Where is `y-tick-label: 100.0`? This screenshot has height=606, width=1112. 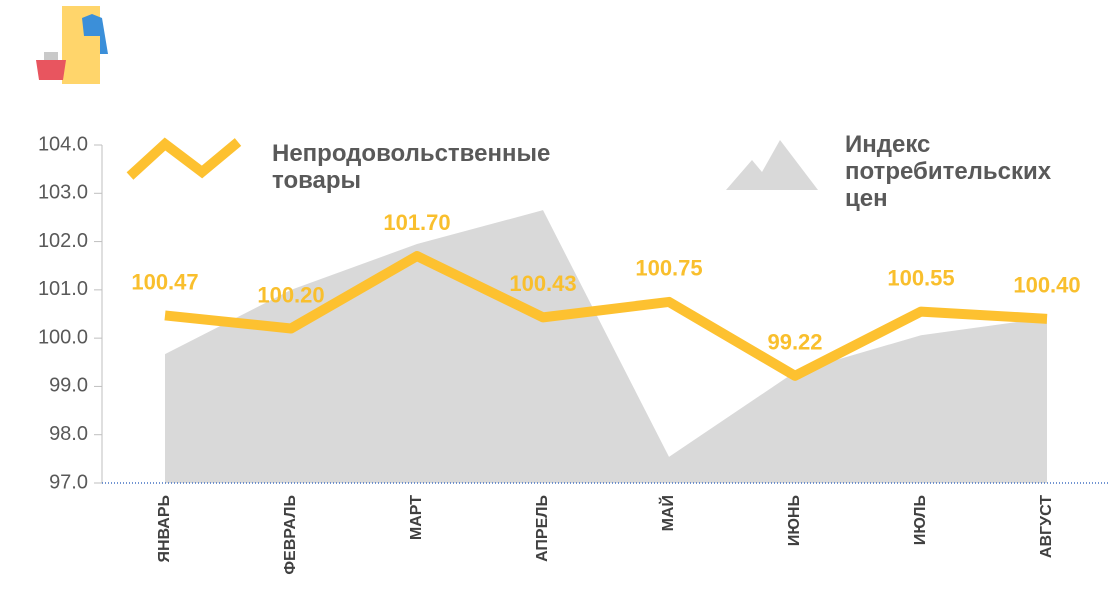
y-tick-label: 100.0 is located at coordinates (63, 337).